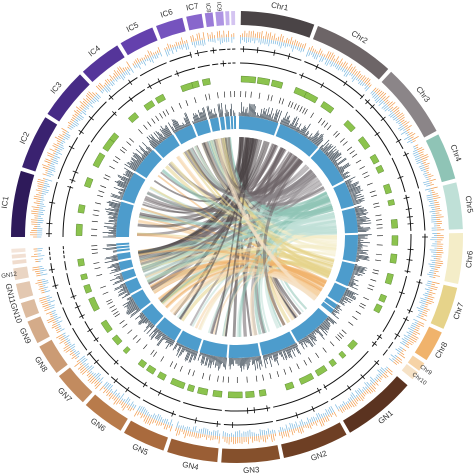 Image resolution: width=474 pixels, height=475 pixels. Describe the element at coordinates (247, 255) in the screenshot. I see `link` at that location.